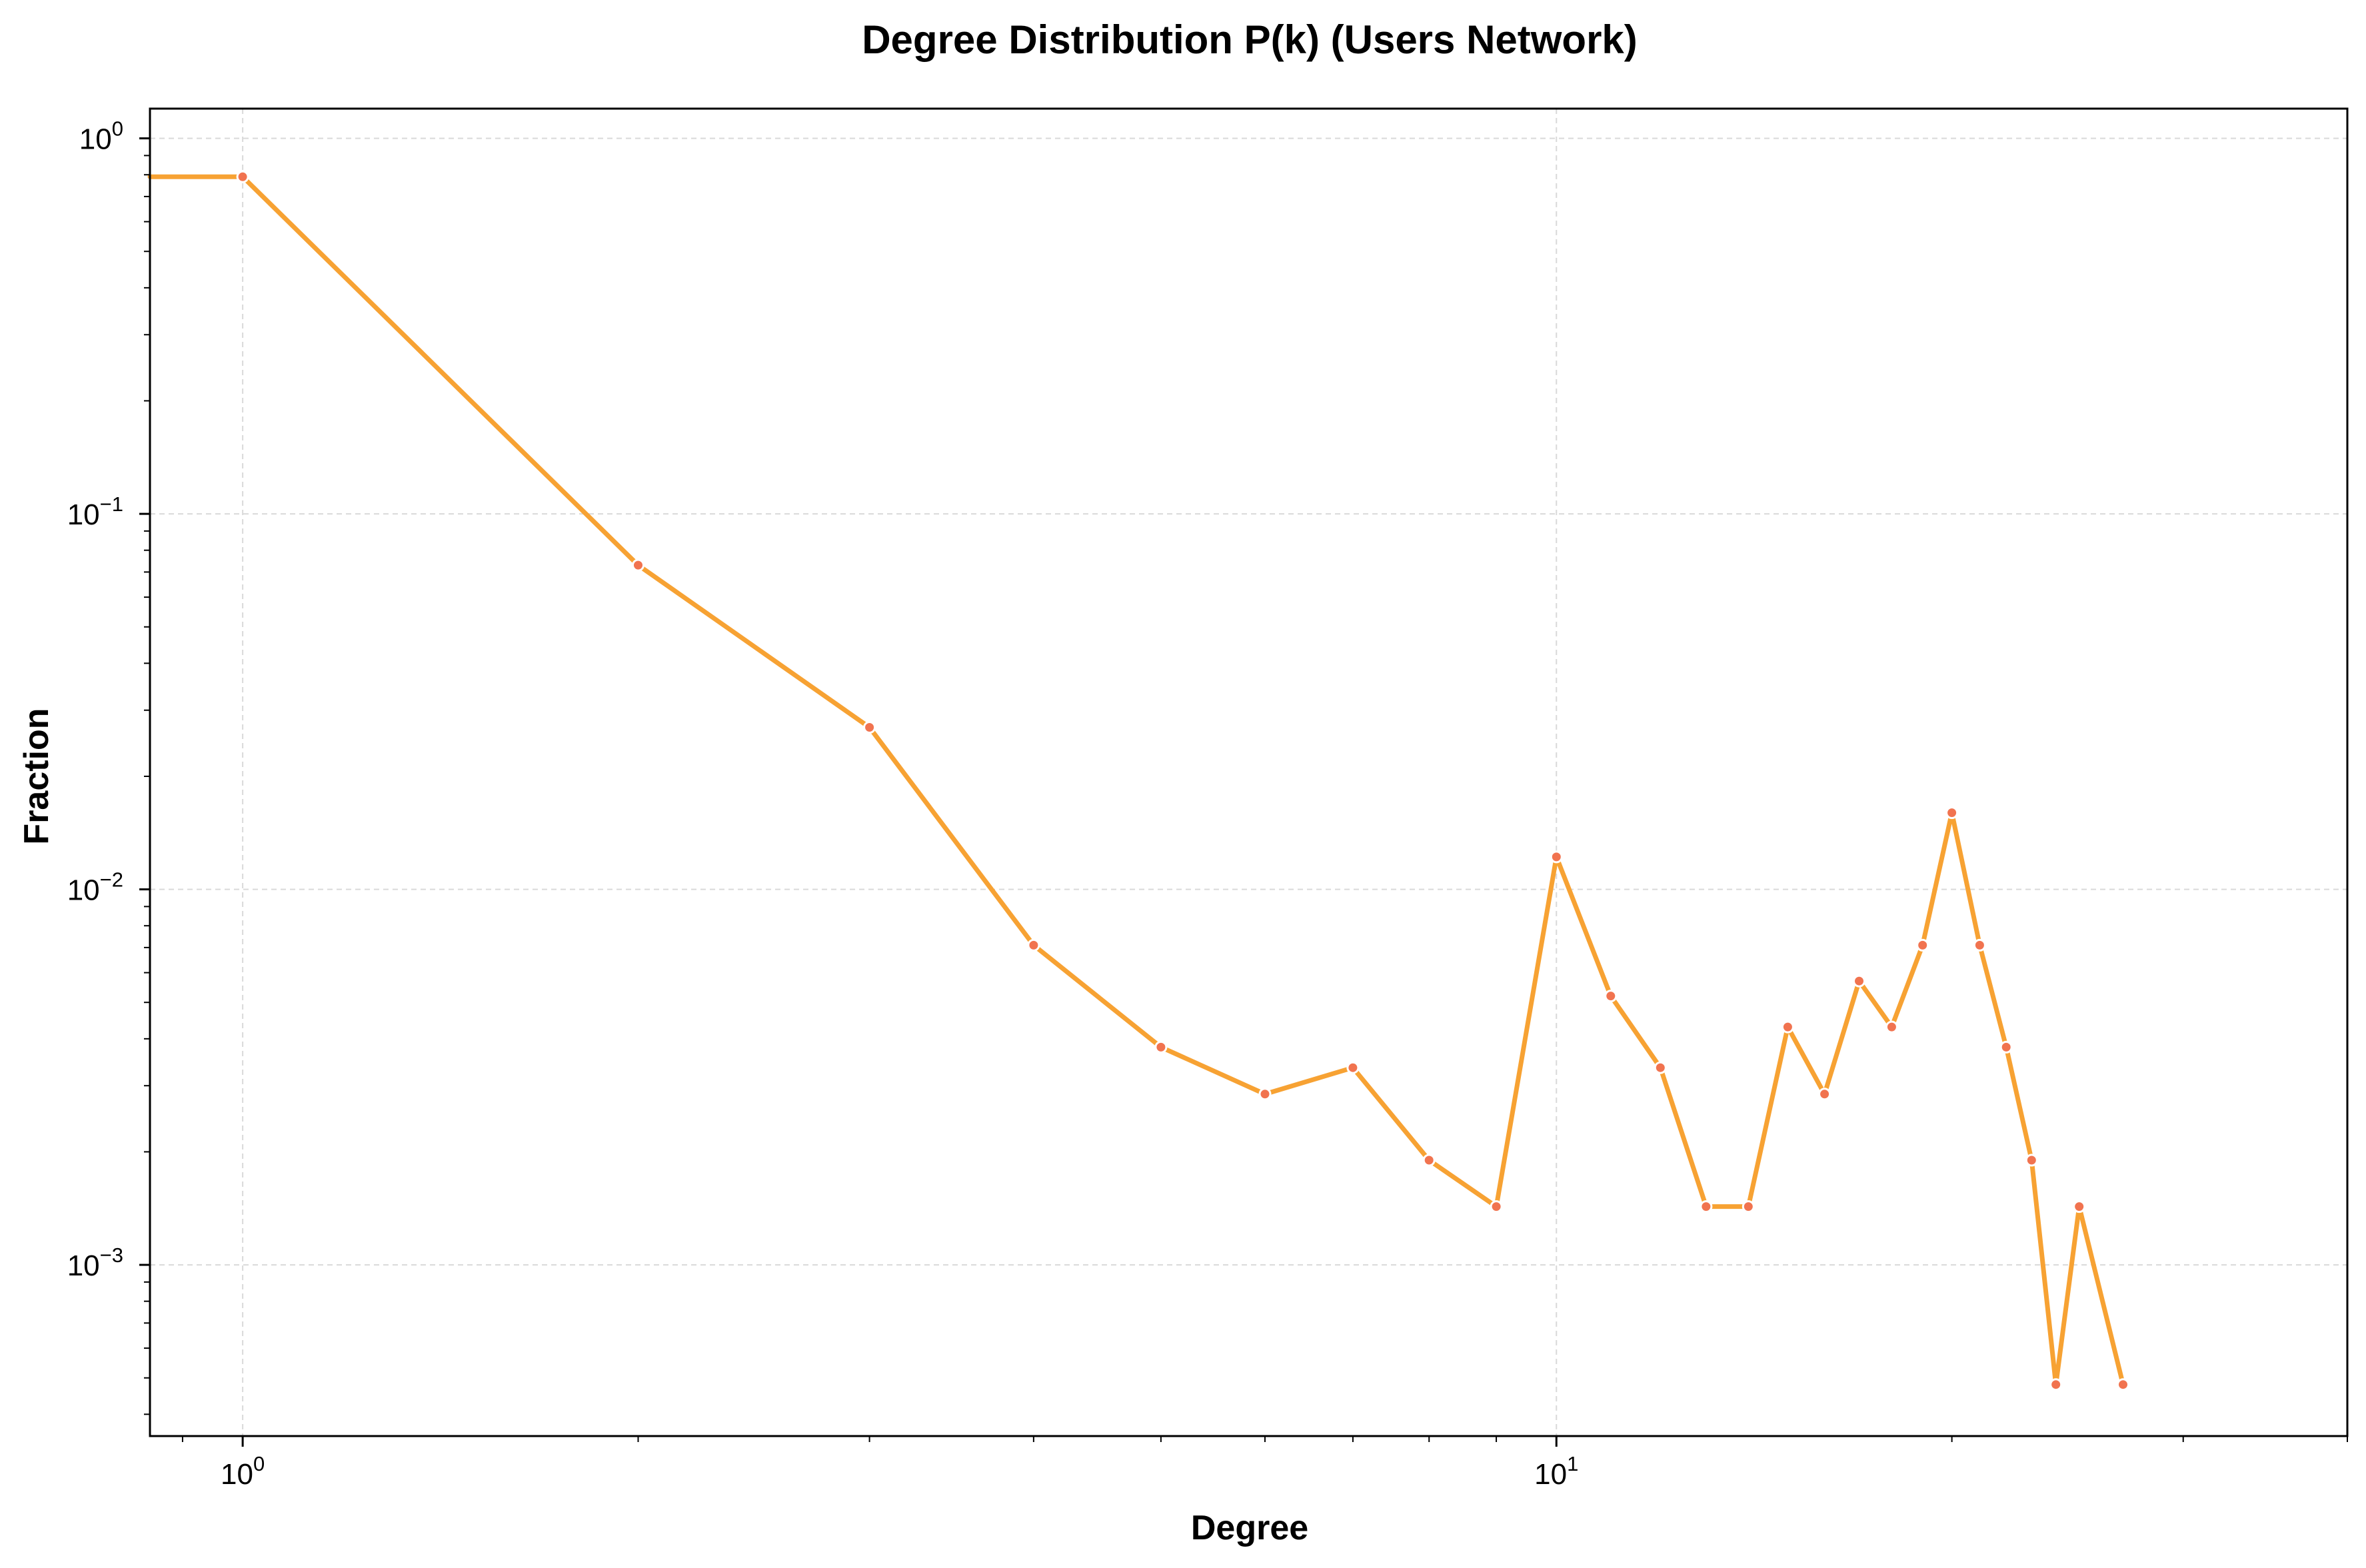 The image size is (2366, 1568). What do you see at coordinates (1556, 1471) in the screenshot?
I see `x-tick-label: 10¹` at bounding box center [1556, 1471].